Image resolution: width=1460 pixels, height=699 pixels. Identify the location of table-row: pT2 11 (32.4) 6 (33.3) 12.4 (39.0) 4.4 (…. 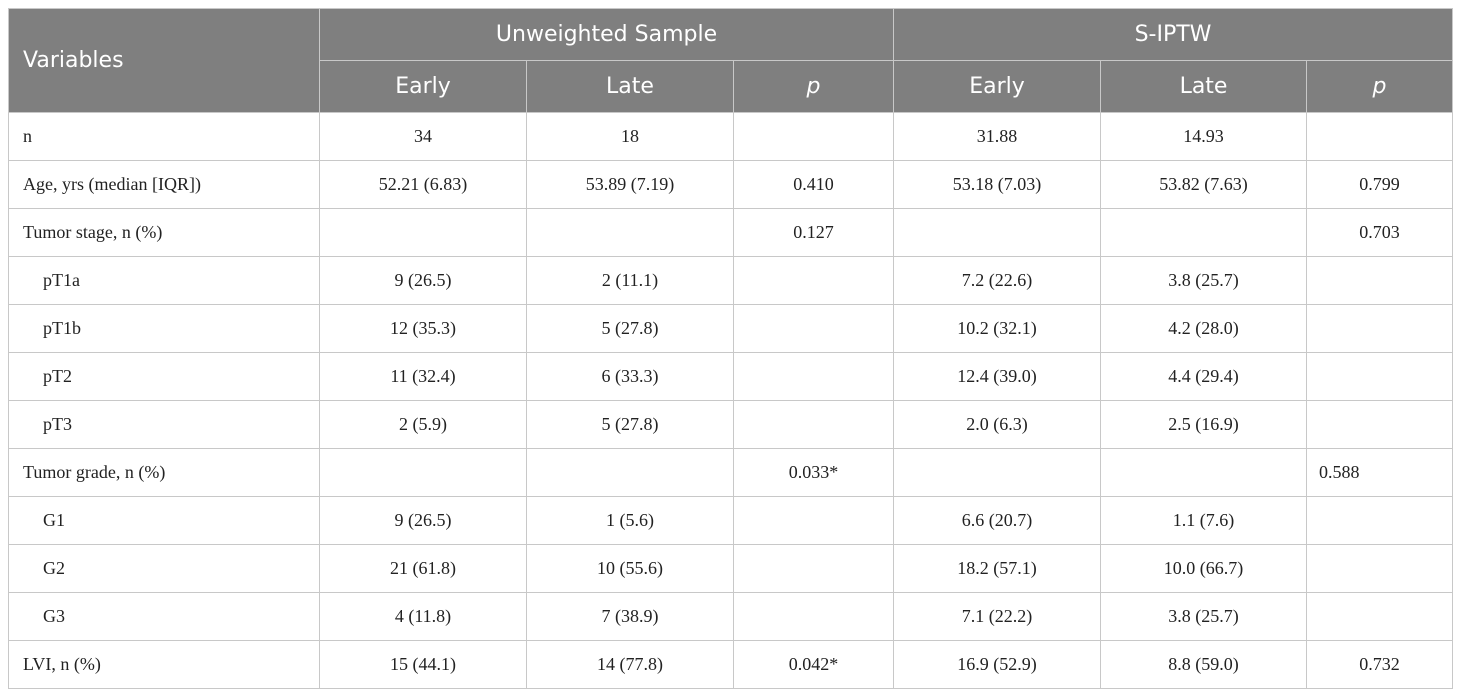
(731, 376).